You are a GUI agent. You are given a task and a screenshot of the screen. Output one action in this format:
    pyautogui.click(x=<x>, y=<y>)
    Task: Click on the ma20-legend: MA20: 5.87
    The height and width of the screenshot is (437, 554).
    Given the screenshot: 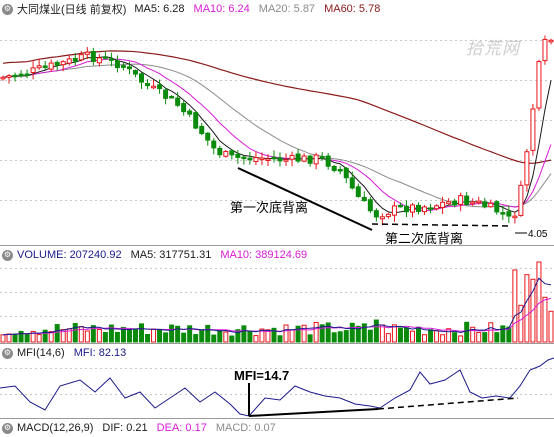 What is the action you would take?
    pyautogui.click(x=287, y=9)
    